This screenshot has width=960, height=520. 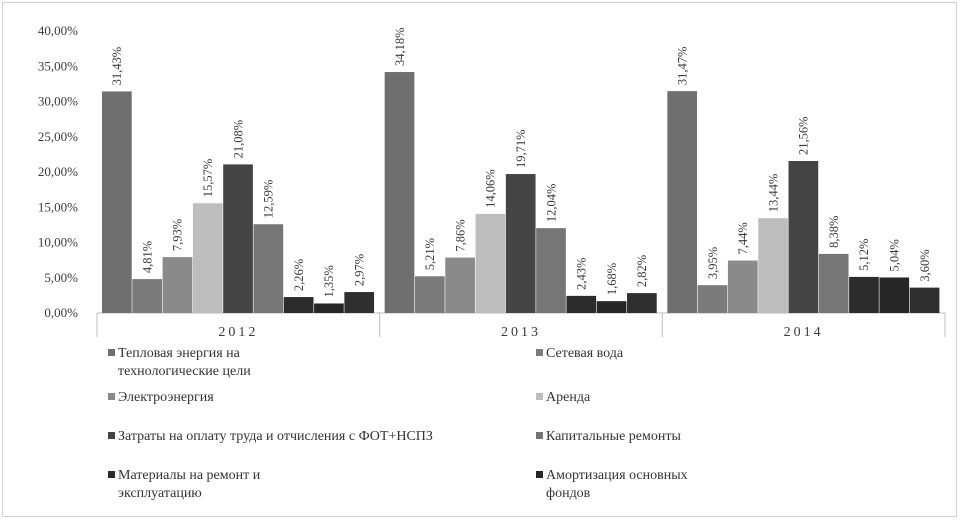 What do you see at coordinates (613, 436) in the screenshot?
I see `legend-label: Капитальные ремонты` at bounding box center [613, 436].